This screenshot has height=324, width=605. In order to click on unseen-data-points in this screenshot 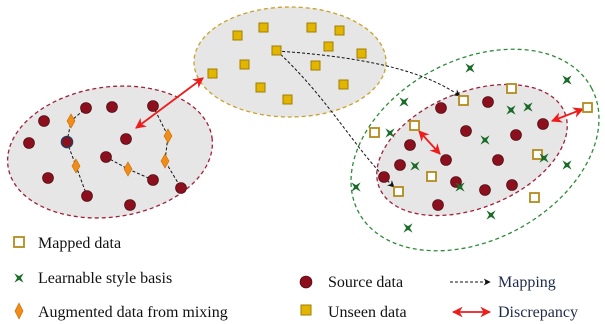, I will do `click(287, 63)`.